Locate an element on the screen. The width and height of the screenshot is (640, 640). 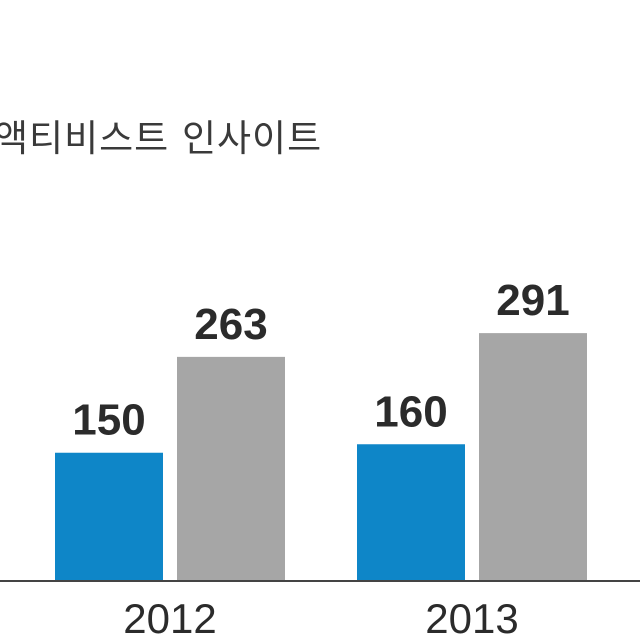
source-label: 액티비스트 인사이트 is located at coordinates (161, 138).